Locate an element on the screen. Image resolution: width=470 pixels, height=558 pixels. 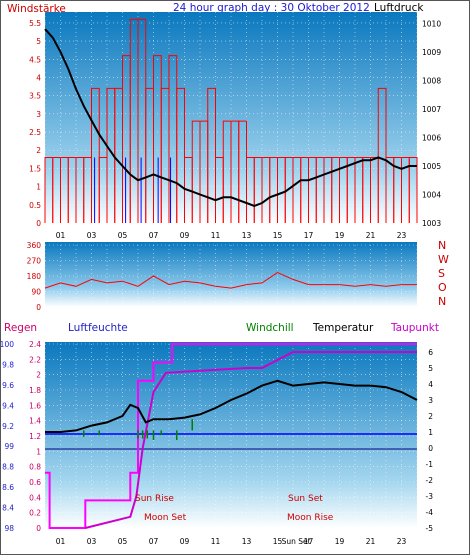
temperature-tick-label: -1 is located at coordinates (430, 464).